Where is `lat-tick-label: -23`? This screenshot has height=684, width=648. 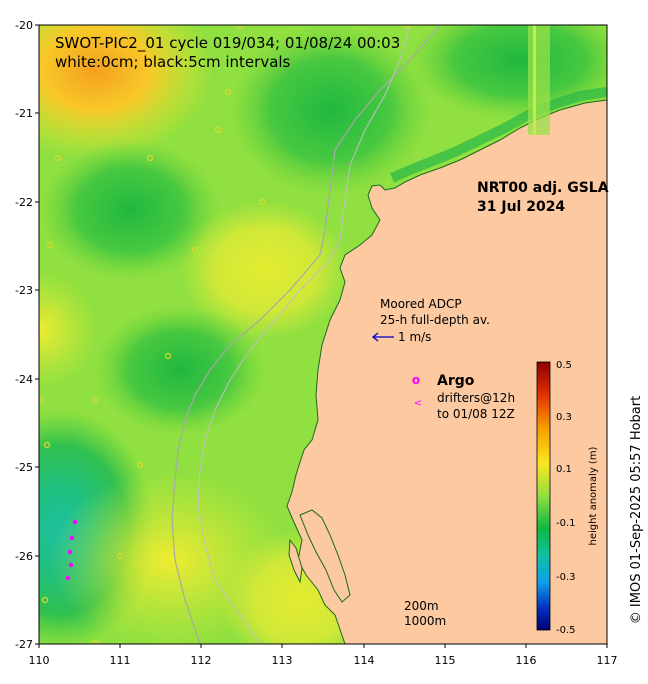 lat-tick-label: -23 is located at coordinates (24, 290).